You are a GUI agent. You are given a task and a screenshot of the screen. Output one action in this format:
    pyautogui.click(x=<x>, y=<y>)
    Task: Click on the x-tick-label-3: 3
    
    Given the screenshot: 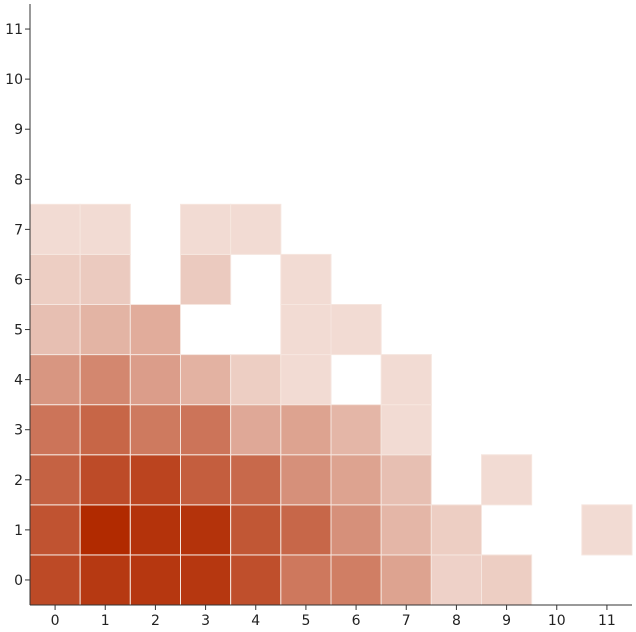 What is the action you would take?
    pyautogui.click(x=205, y=621)
    